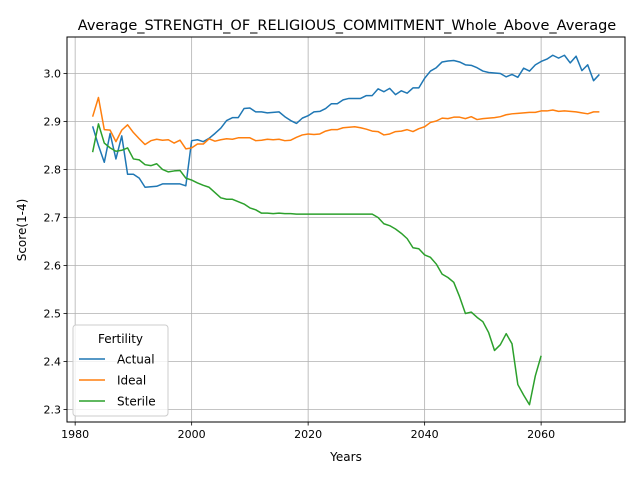 The image size is (640, 480). Describe the element at coordinates (53, 121) in the screenshot. I see `y-tick-label: 2.9` at that location.